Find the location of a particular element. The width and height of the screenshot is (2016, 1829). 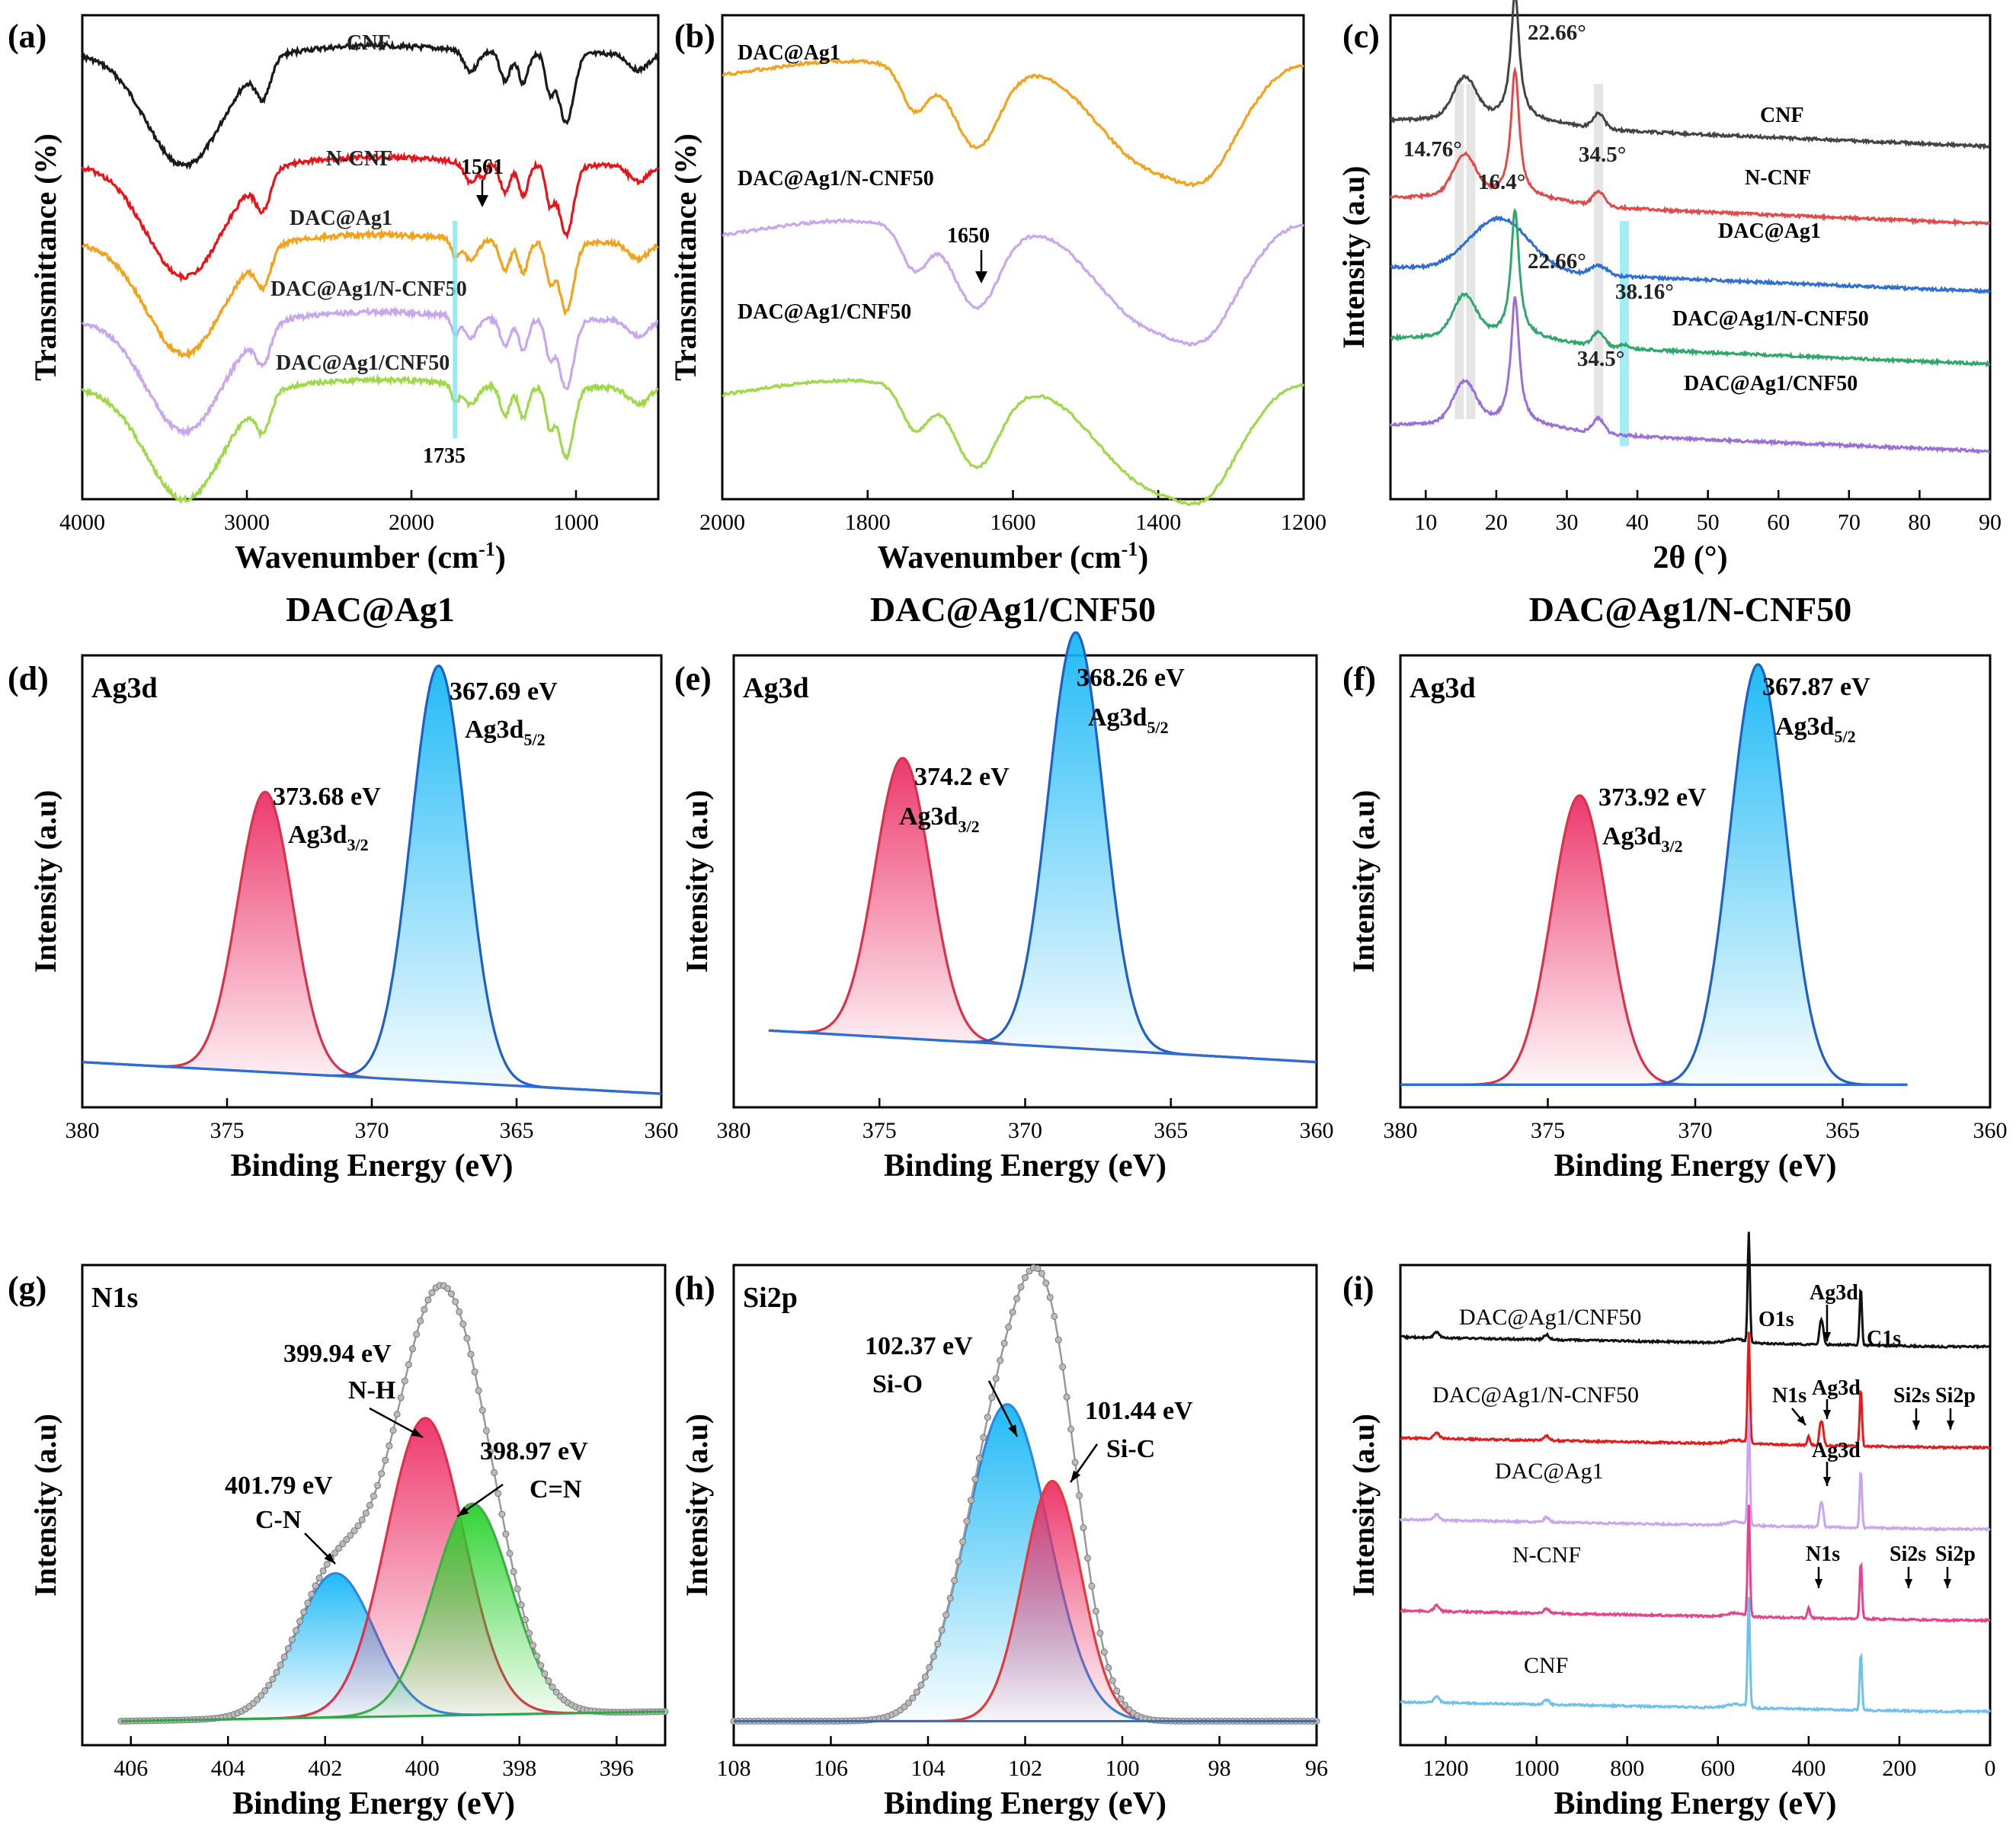

survey-line-DAC@Ag1/CNF50 is located at coordinates (1695, 1291).